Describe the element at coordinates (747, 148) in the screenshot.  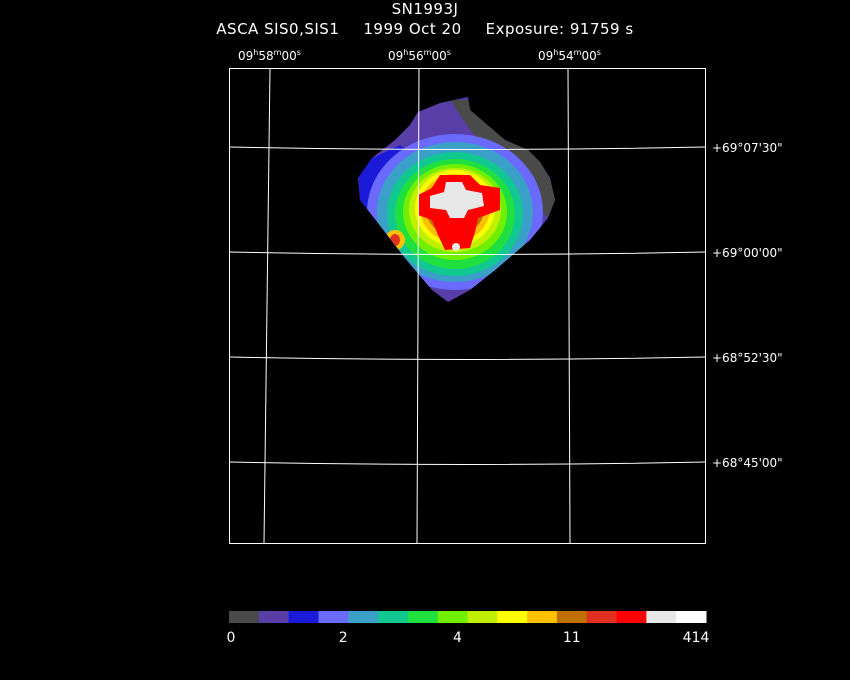
I see `dec-label-1: +69°07'30"` at that location.